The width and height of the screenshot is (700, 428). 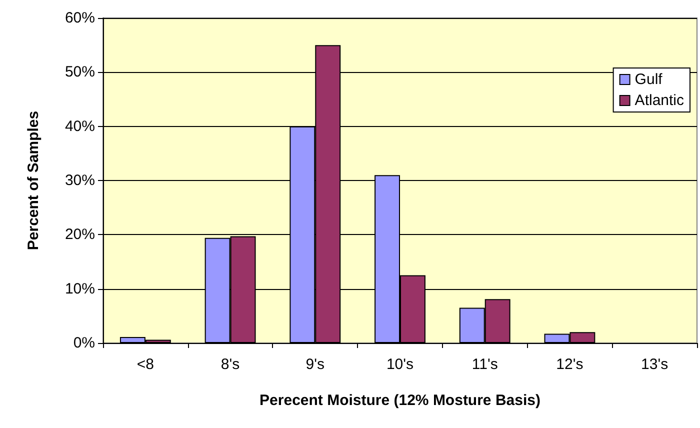 What do you see at coordinates (79, 180) in the screenshot?
I see `y-tick-label: 30%` at bounding box center [79, 180].